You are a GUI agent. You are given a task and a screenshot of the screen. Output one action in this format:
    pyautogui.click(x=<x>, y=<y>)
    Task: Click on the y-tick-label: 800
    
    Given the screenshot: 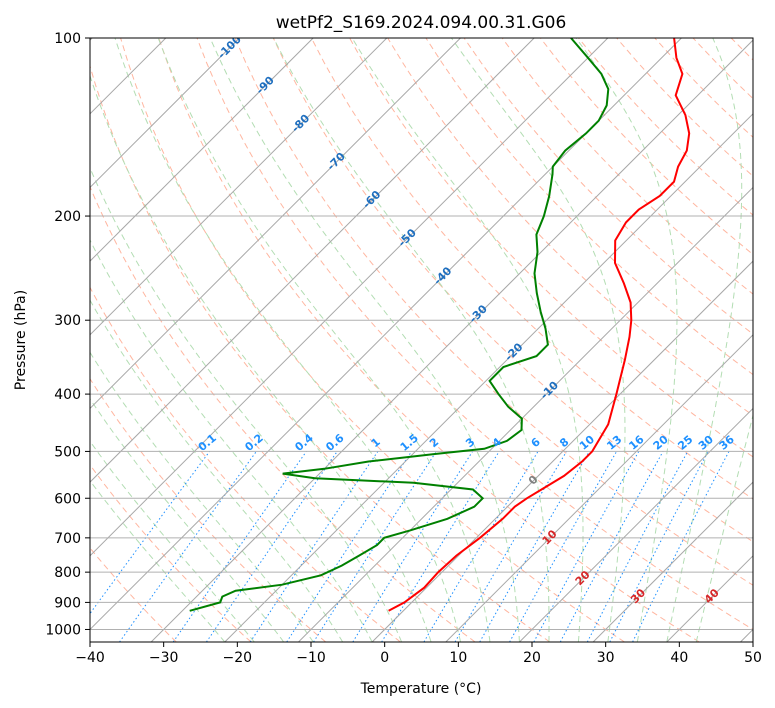 What is the action you would take?
    pyautogui.click(x=67, y=573)
    